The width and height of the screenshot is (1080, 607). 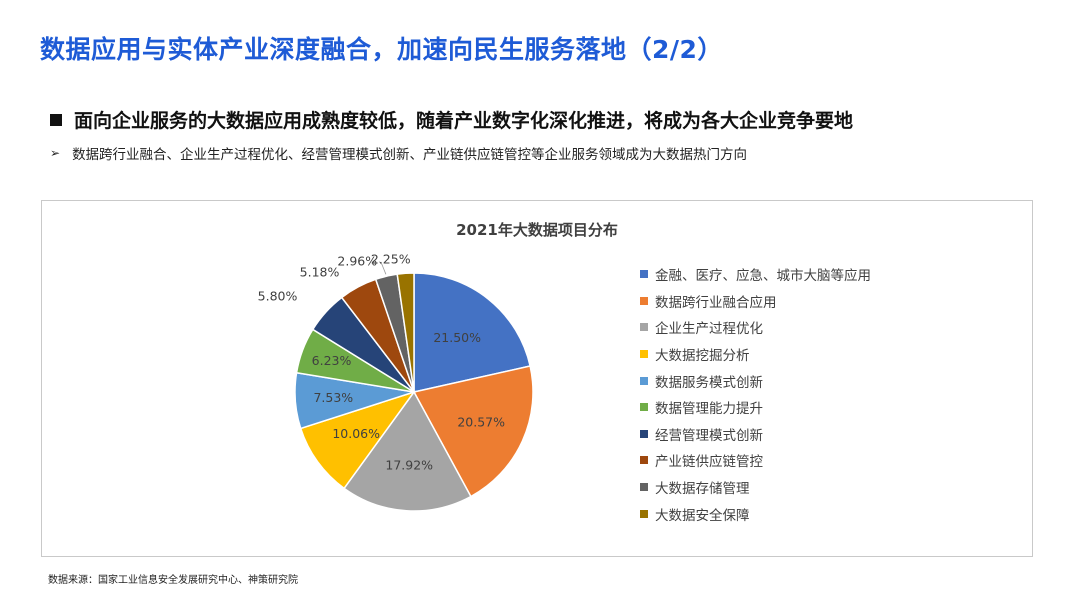 I want to click on legend-label: 大数据存储管理, so click(x=702, y=489).